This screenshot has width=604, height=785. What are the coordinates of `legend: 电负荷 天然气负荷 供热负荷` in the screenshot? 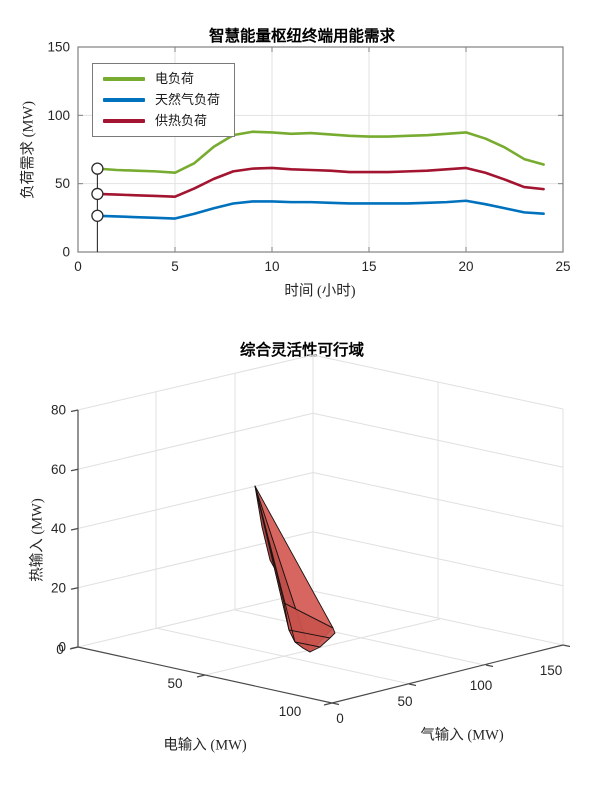 It's located at (164, 100).